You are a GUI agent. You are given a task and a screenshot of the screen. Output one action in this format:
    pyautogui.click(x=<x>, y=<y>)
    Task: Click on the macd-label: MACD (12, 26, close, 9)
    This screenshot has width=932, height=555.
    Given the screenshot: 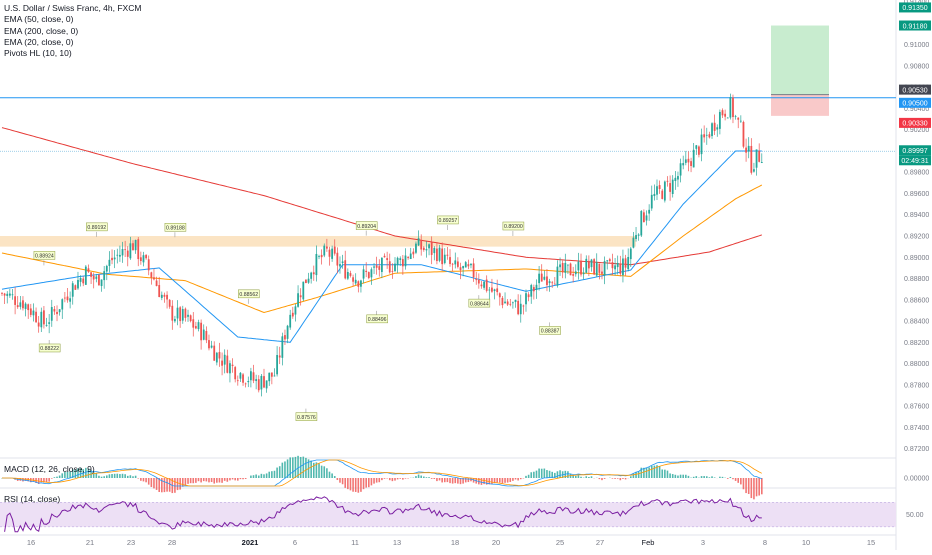 What is the action you would take?
    pyautogui.click(x=49, y=469)
    